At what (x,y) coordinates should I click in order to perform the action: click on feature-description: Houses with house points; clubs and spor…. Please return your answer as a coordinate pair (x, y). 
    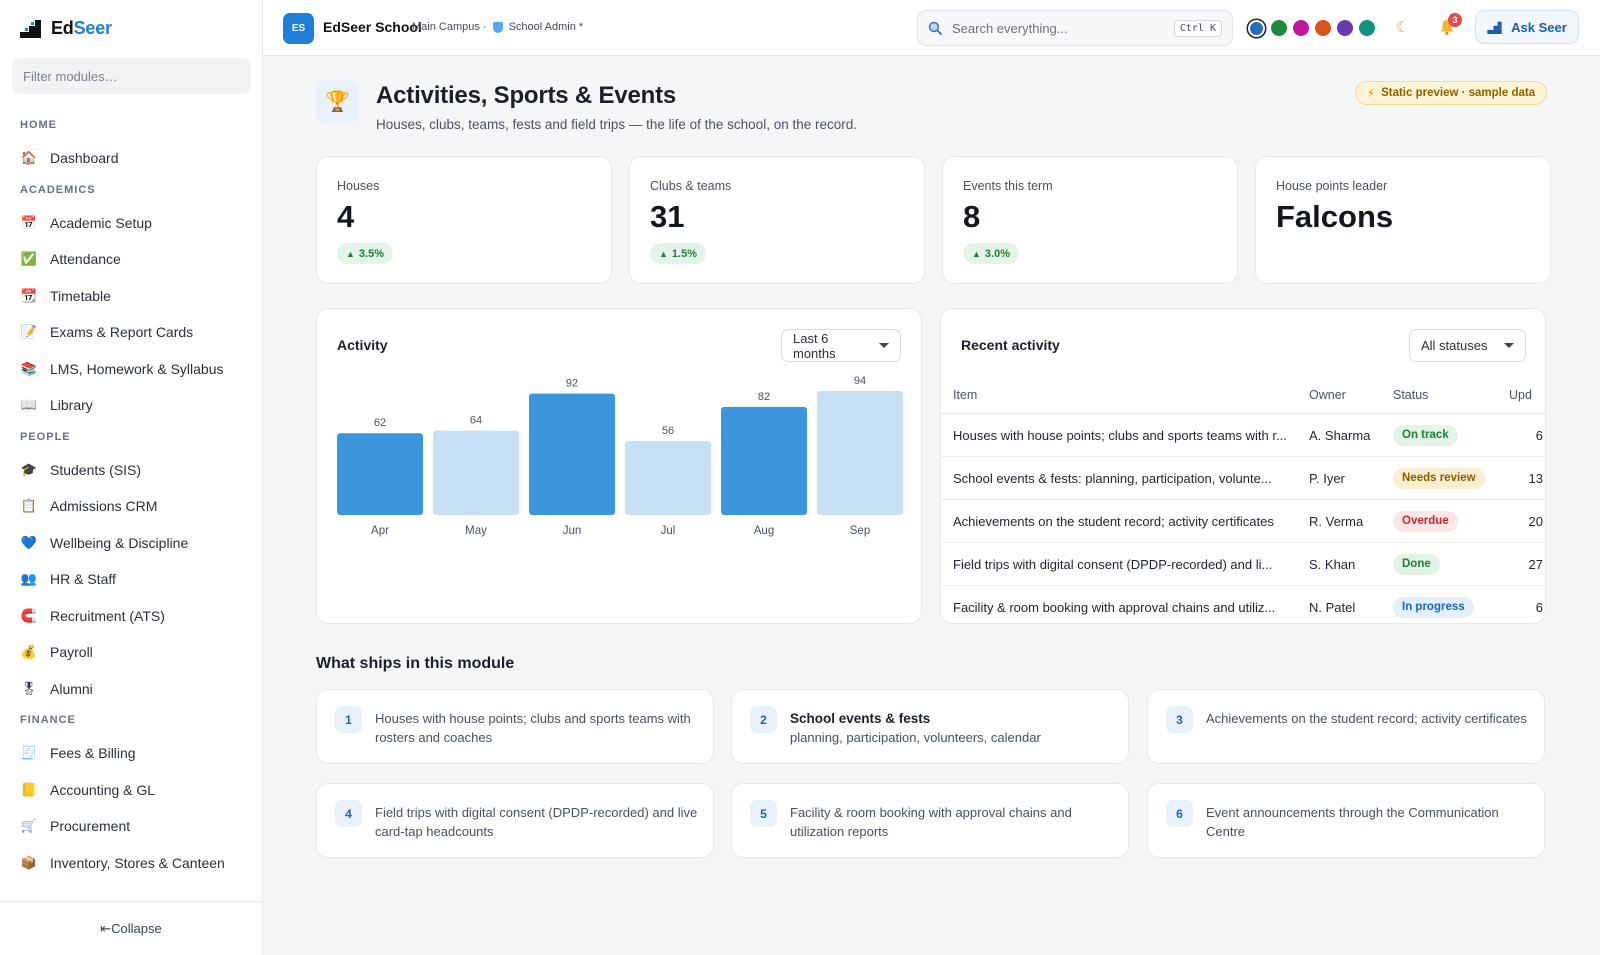
    Looking at the image, I should click on (533, 728).